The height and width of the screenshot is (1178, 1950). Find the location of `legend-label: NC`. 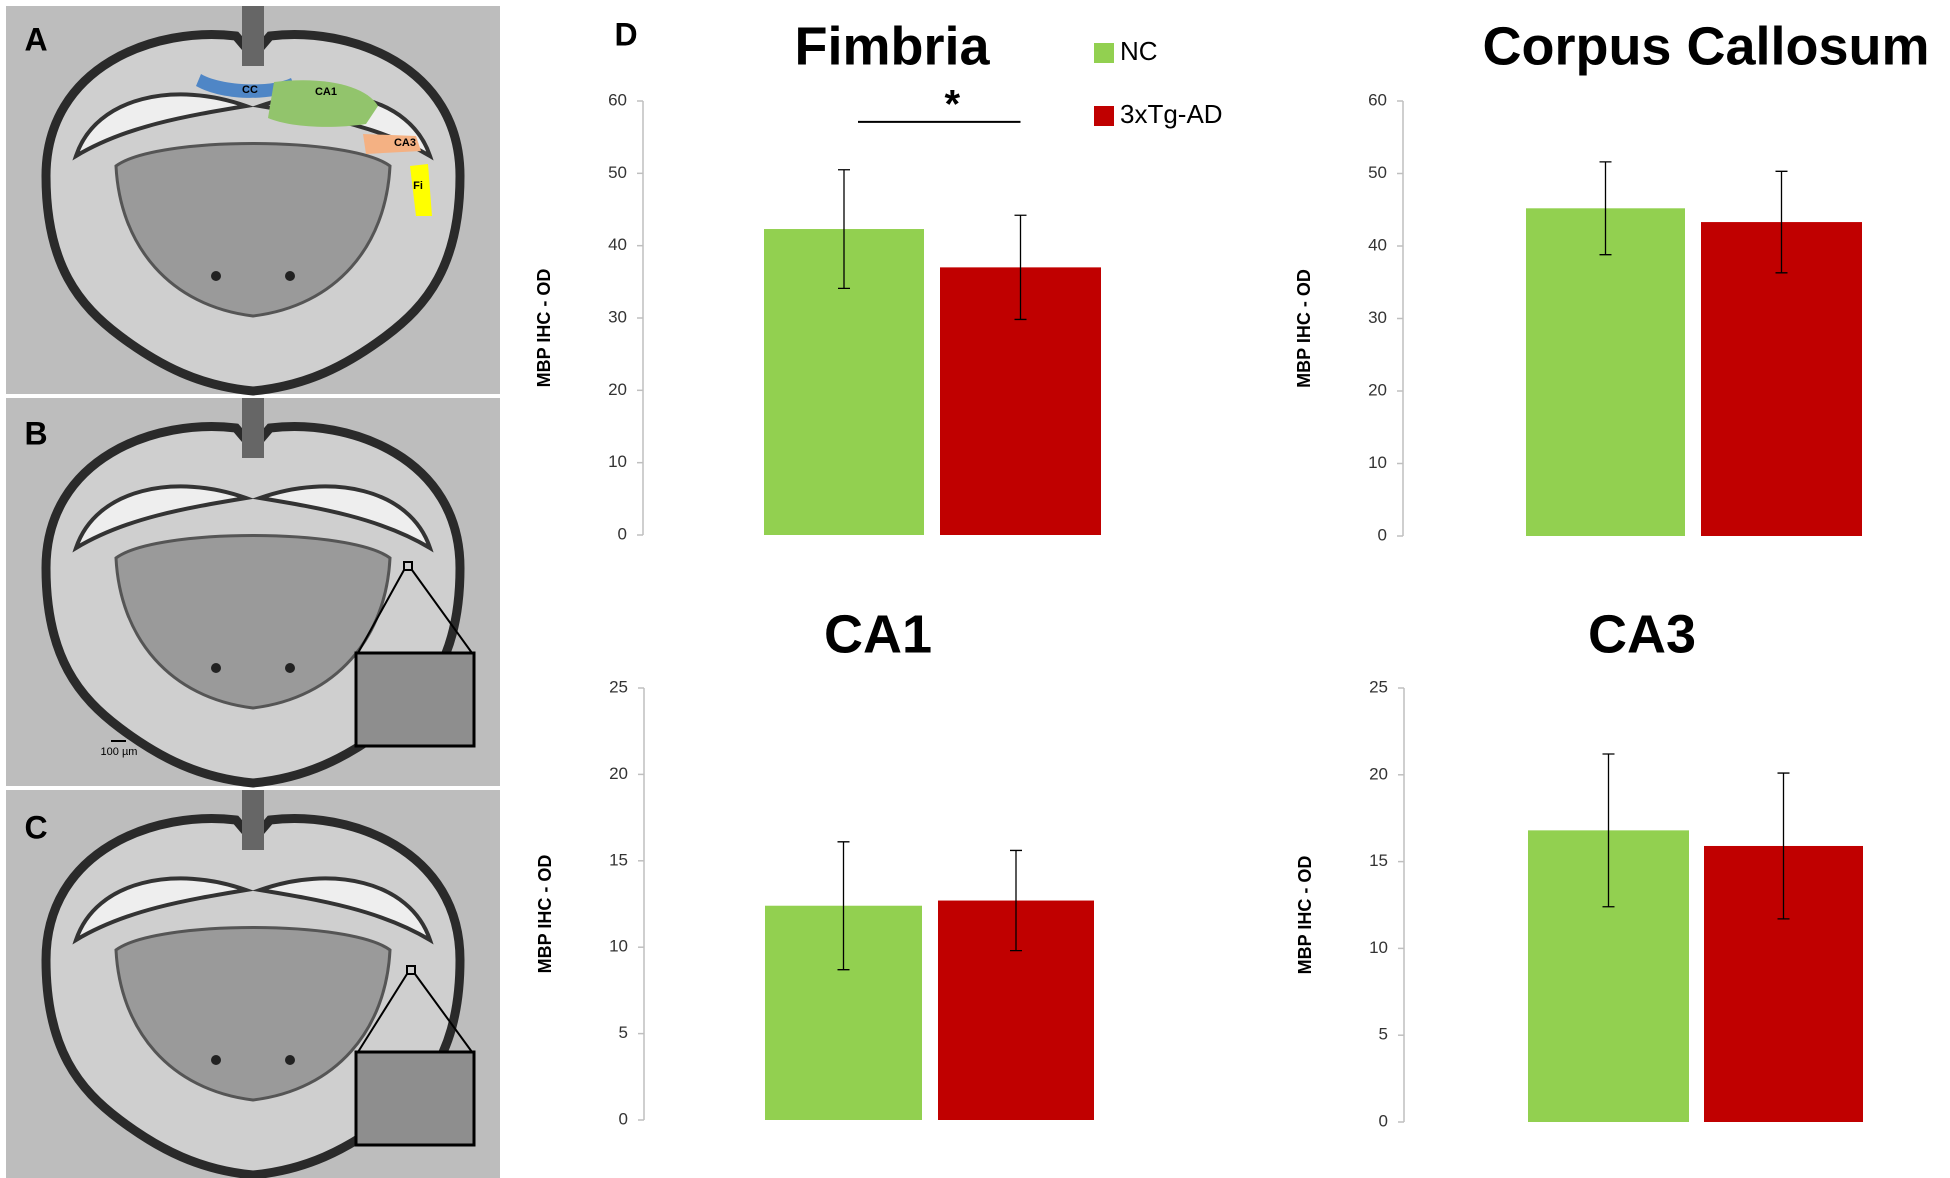

legend-label: NC is located at coordinates (1139, 51).